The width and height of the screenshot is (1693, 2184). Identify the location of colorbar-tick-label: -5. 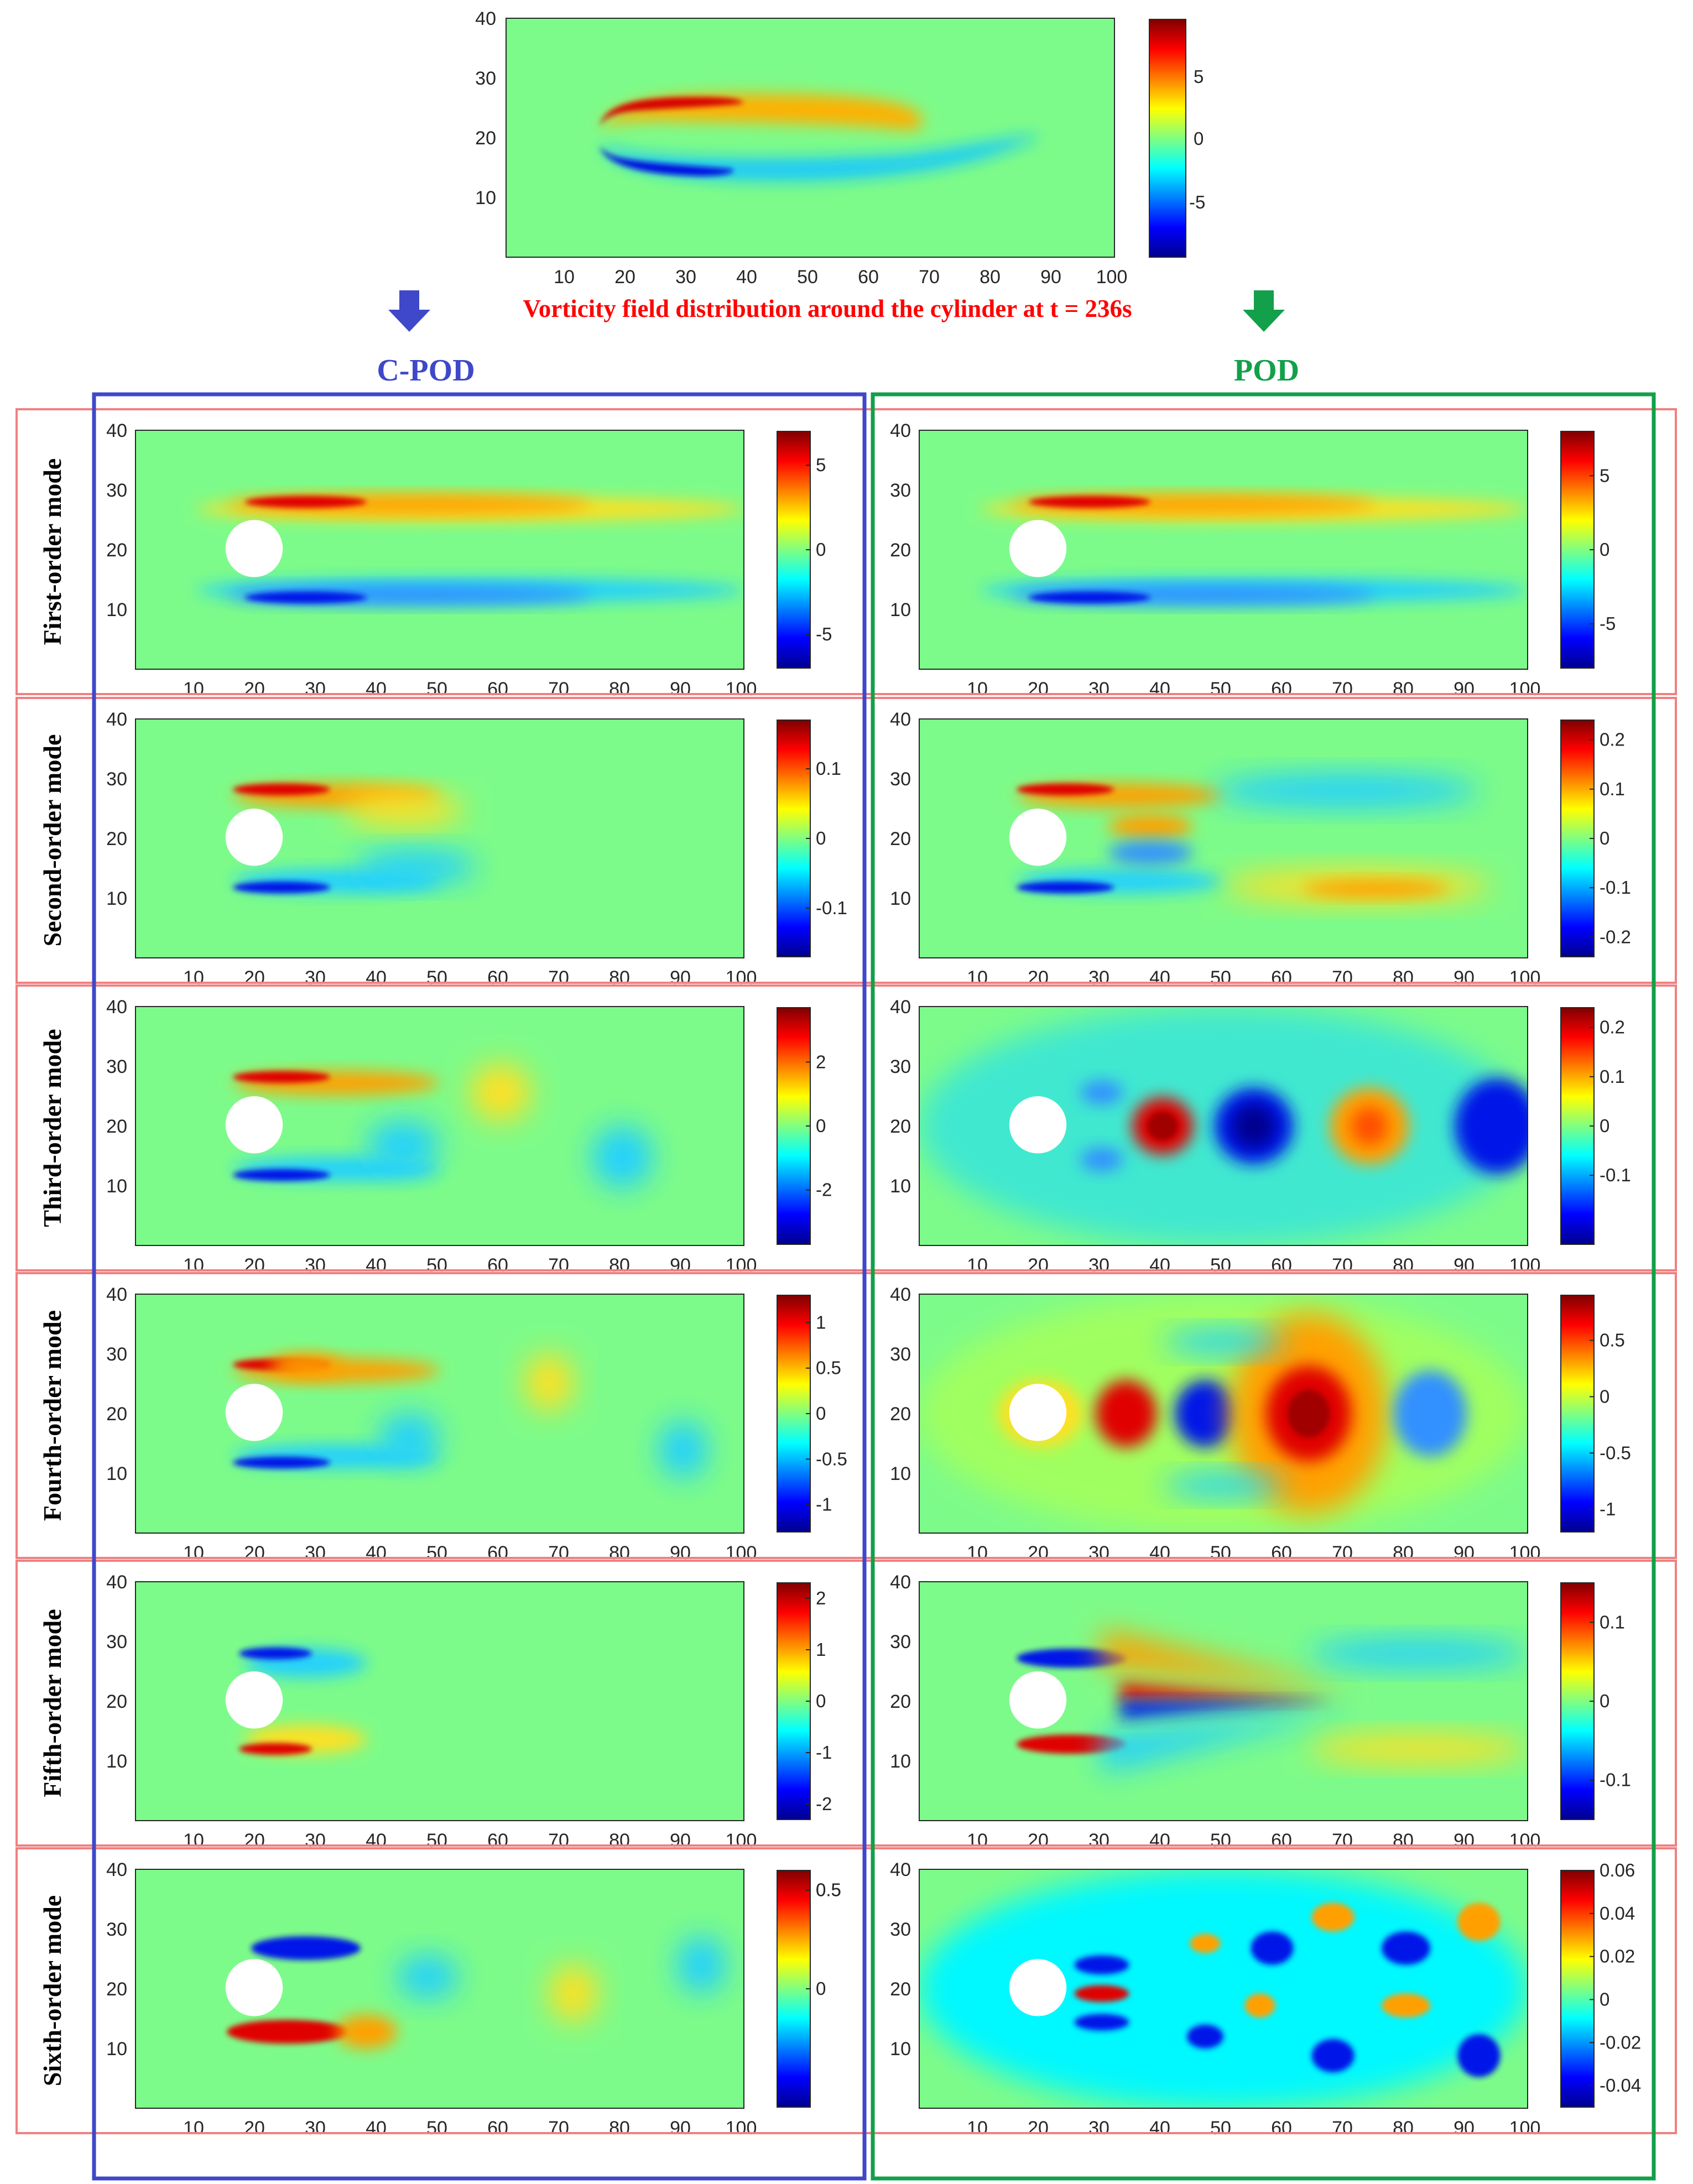
(1197, 202).